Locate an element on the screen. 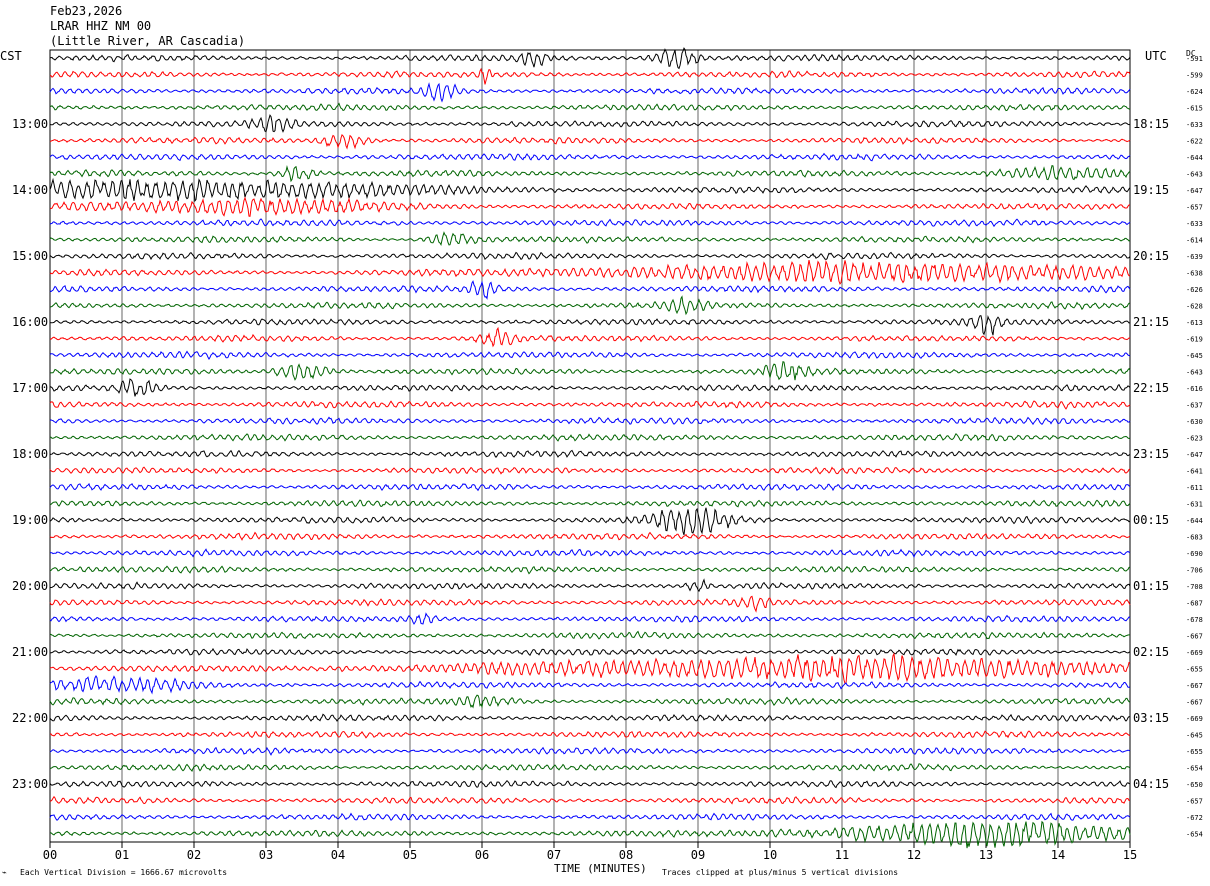 The width and height of the screenshot is (1210, 886). dc-column-label: DC is located at coordinates (1191, 53).